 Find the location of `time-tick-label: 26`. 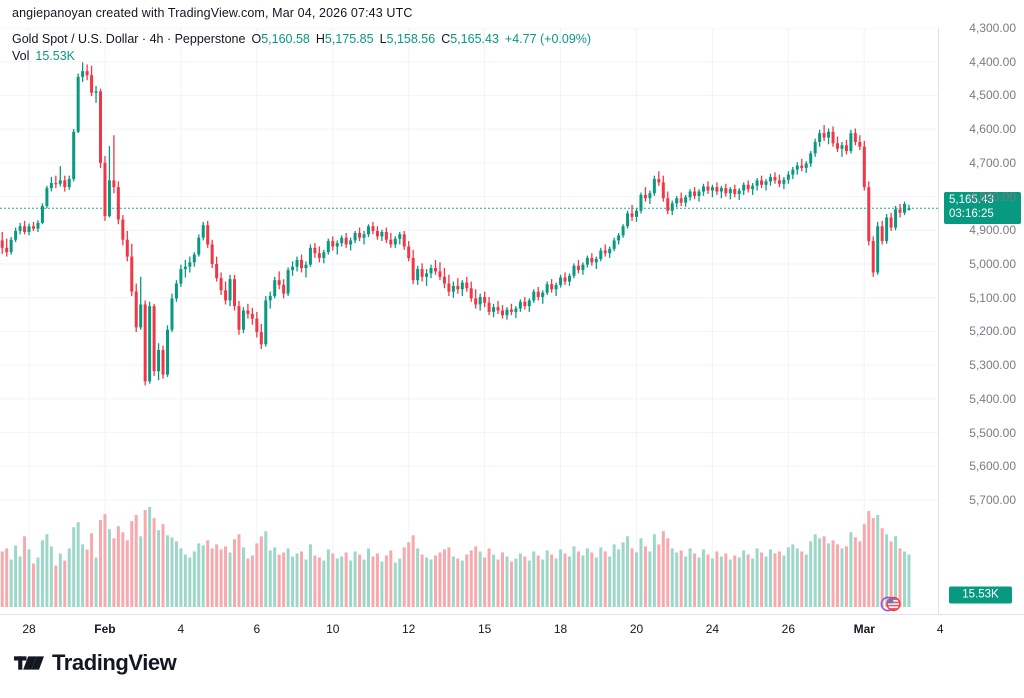

time-tick-label: 26 is located at coordinates (788, 629).